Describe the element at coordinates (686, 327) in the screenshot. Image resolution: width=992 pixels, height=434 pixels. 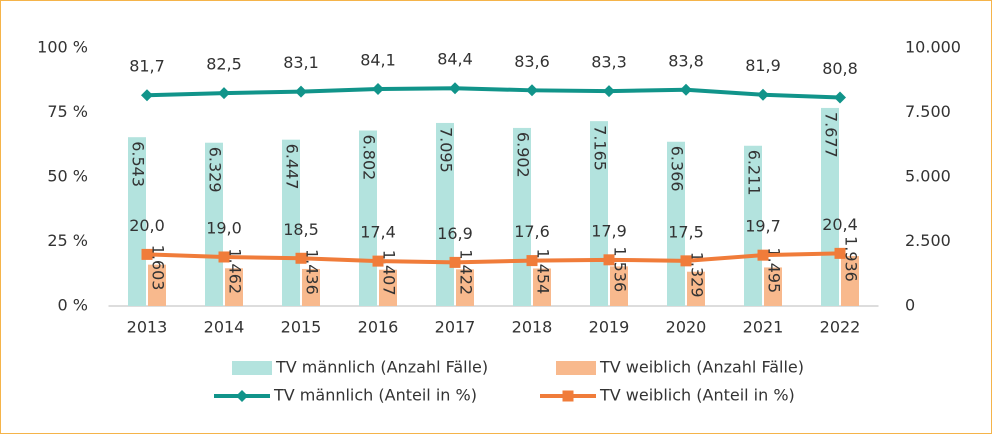
I see `x-tick-label: 2020` at that location.